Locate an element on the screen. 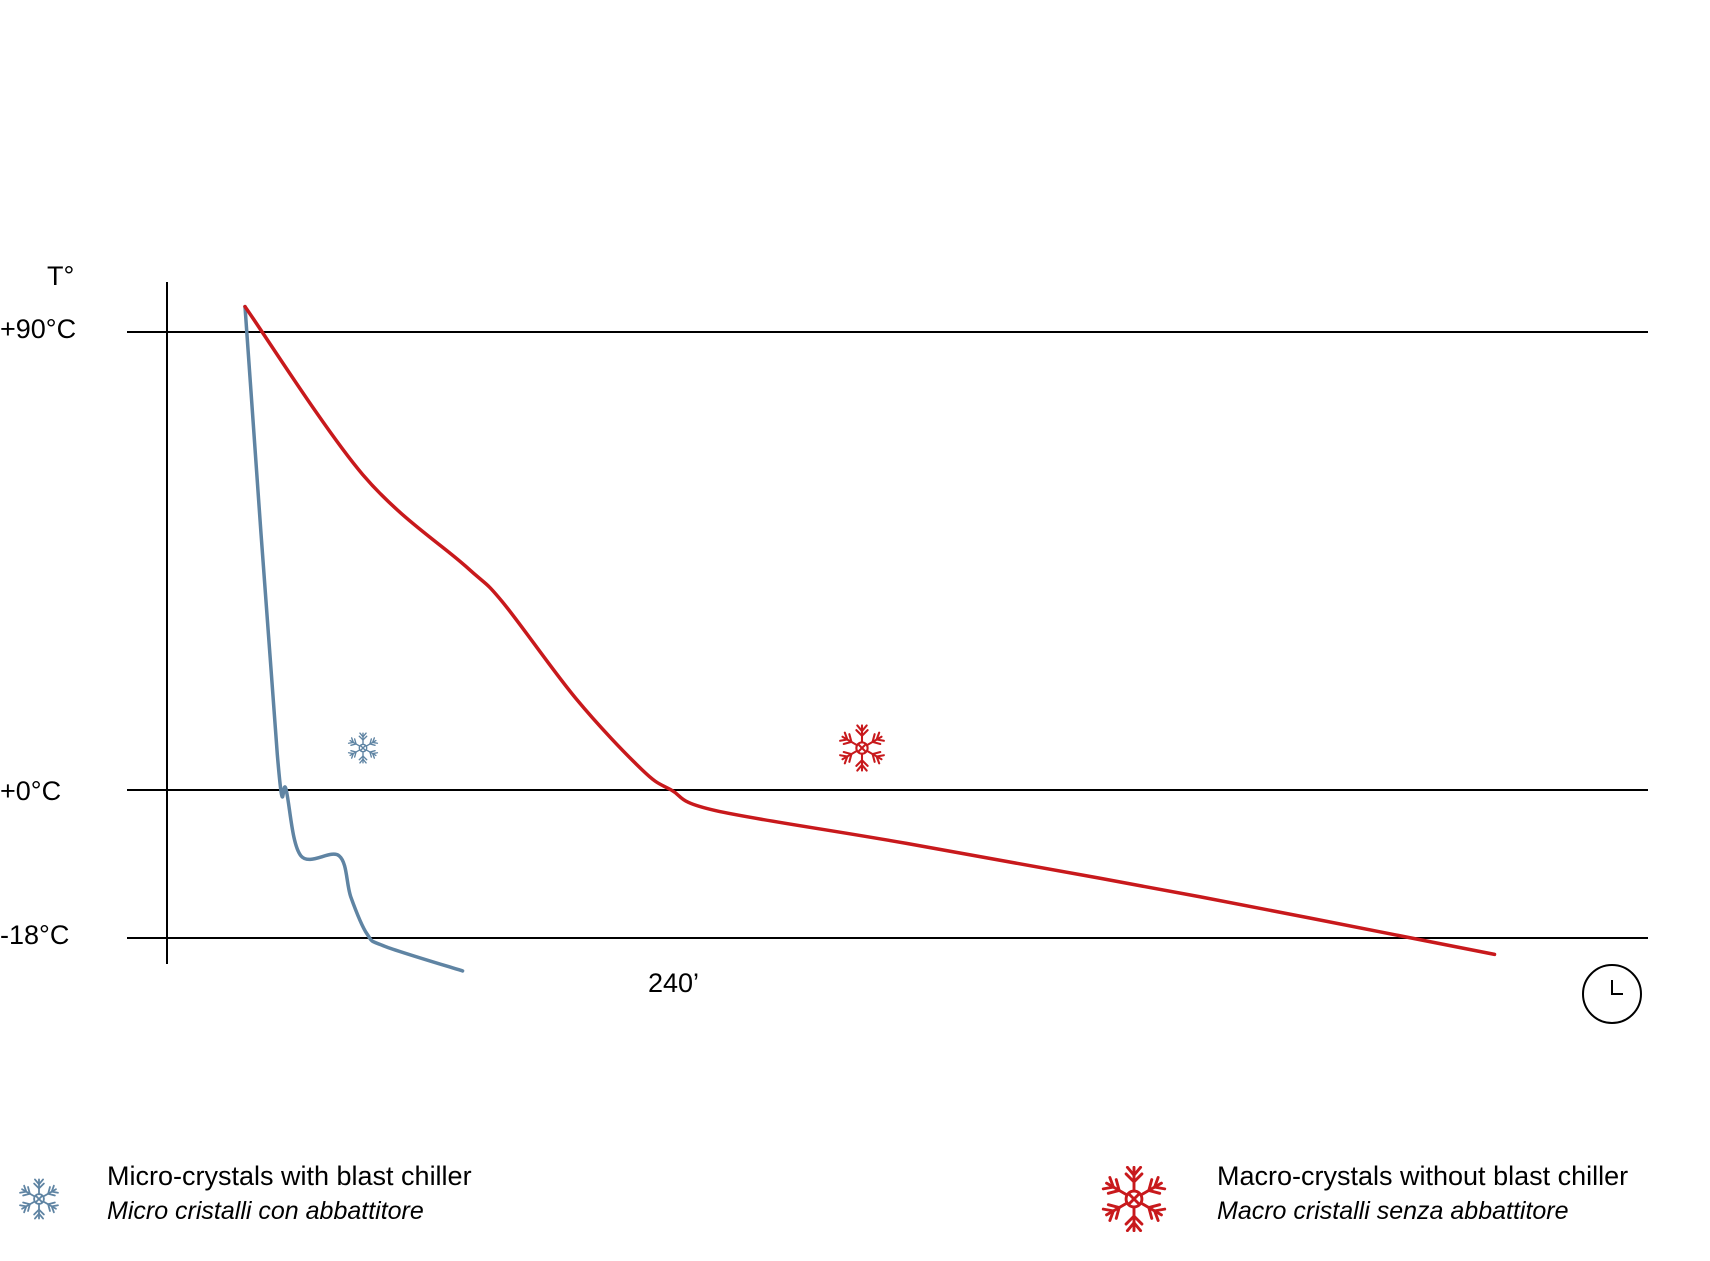 Image resolution: width=1710 pixels, height=1261 pixels. legend-label-micro: Micro-crystals with blast chiller is located at coordinates (289, 1176).